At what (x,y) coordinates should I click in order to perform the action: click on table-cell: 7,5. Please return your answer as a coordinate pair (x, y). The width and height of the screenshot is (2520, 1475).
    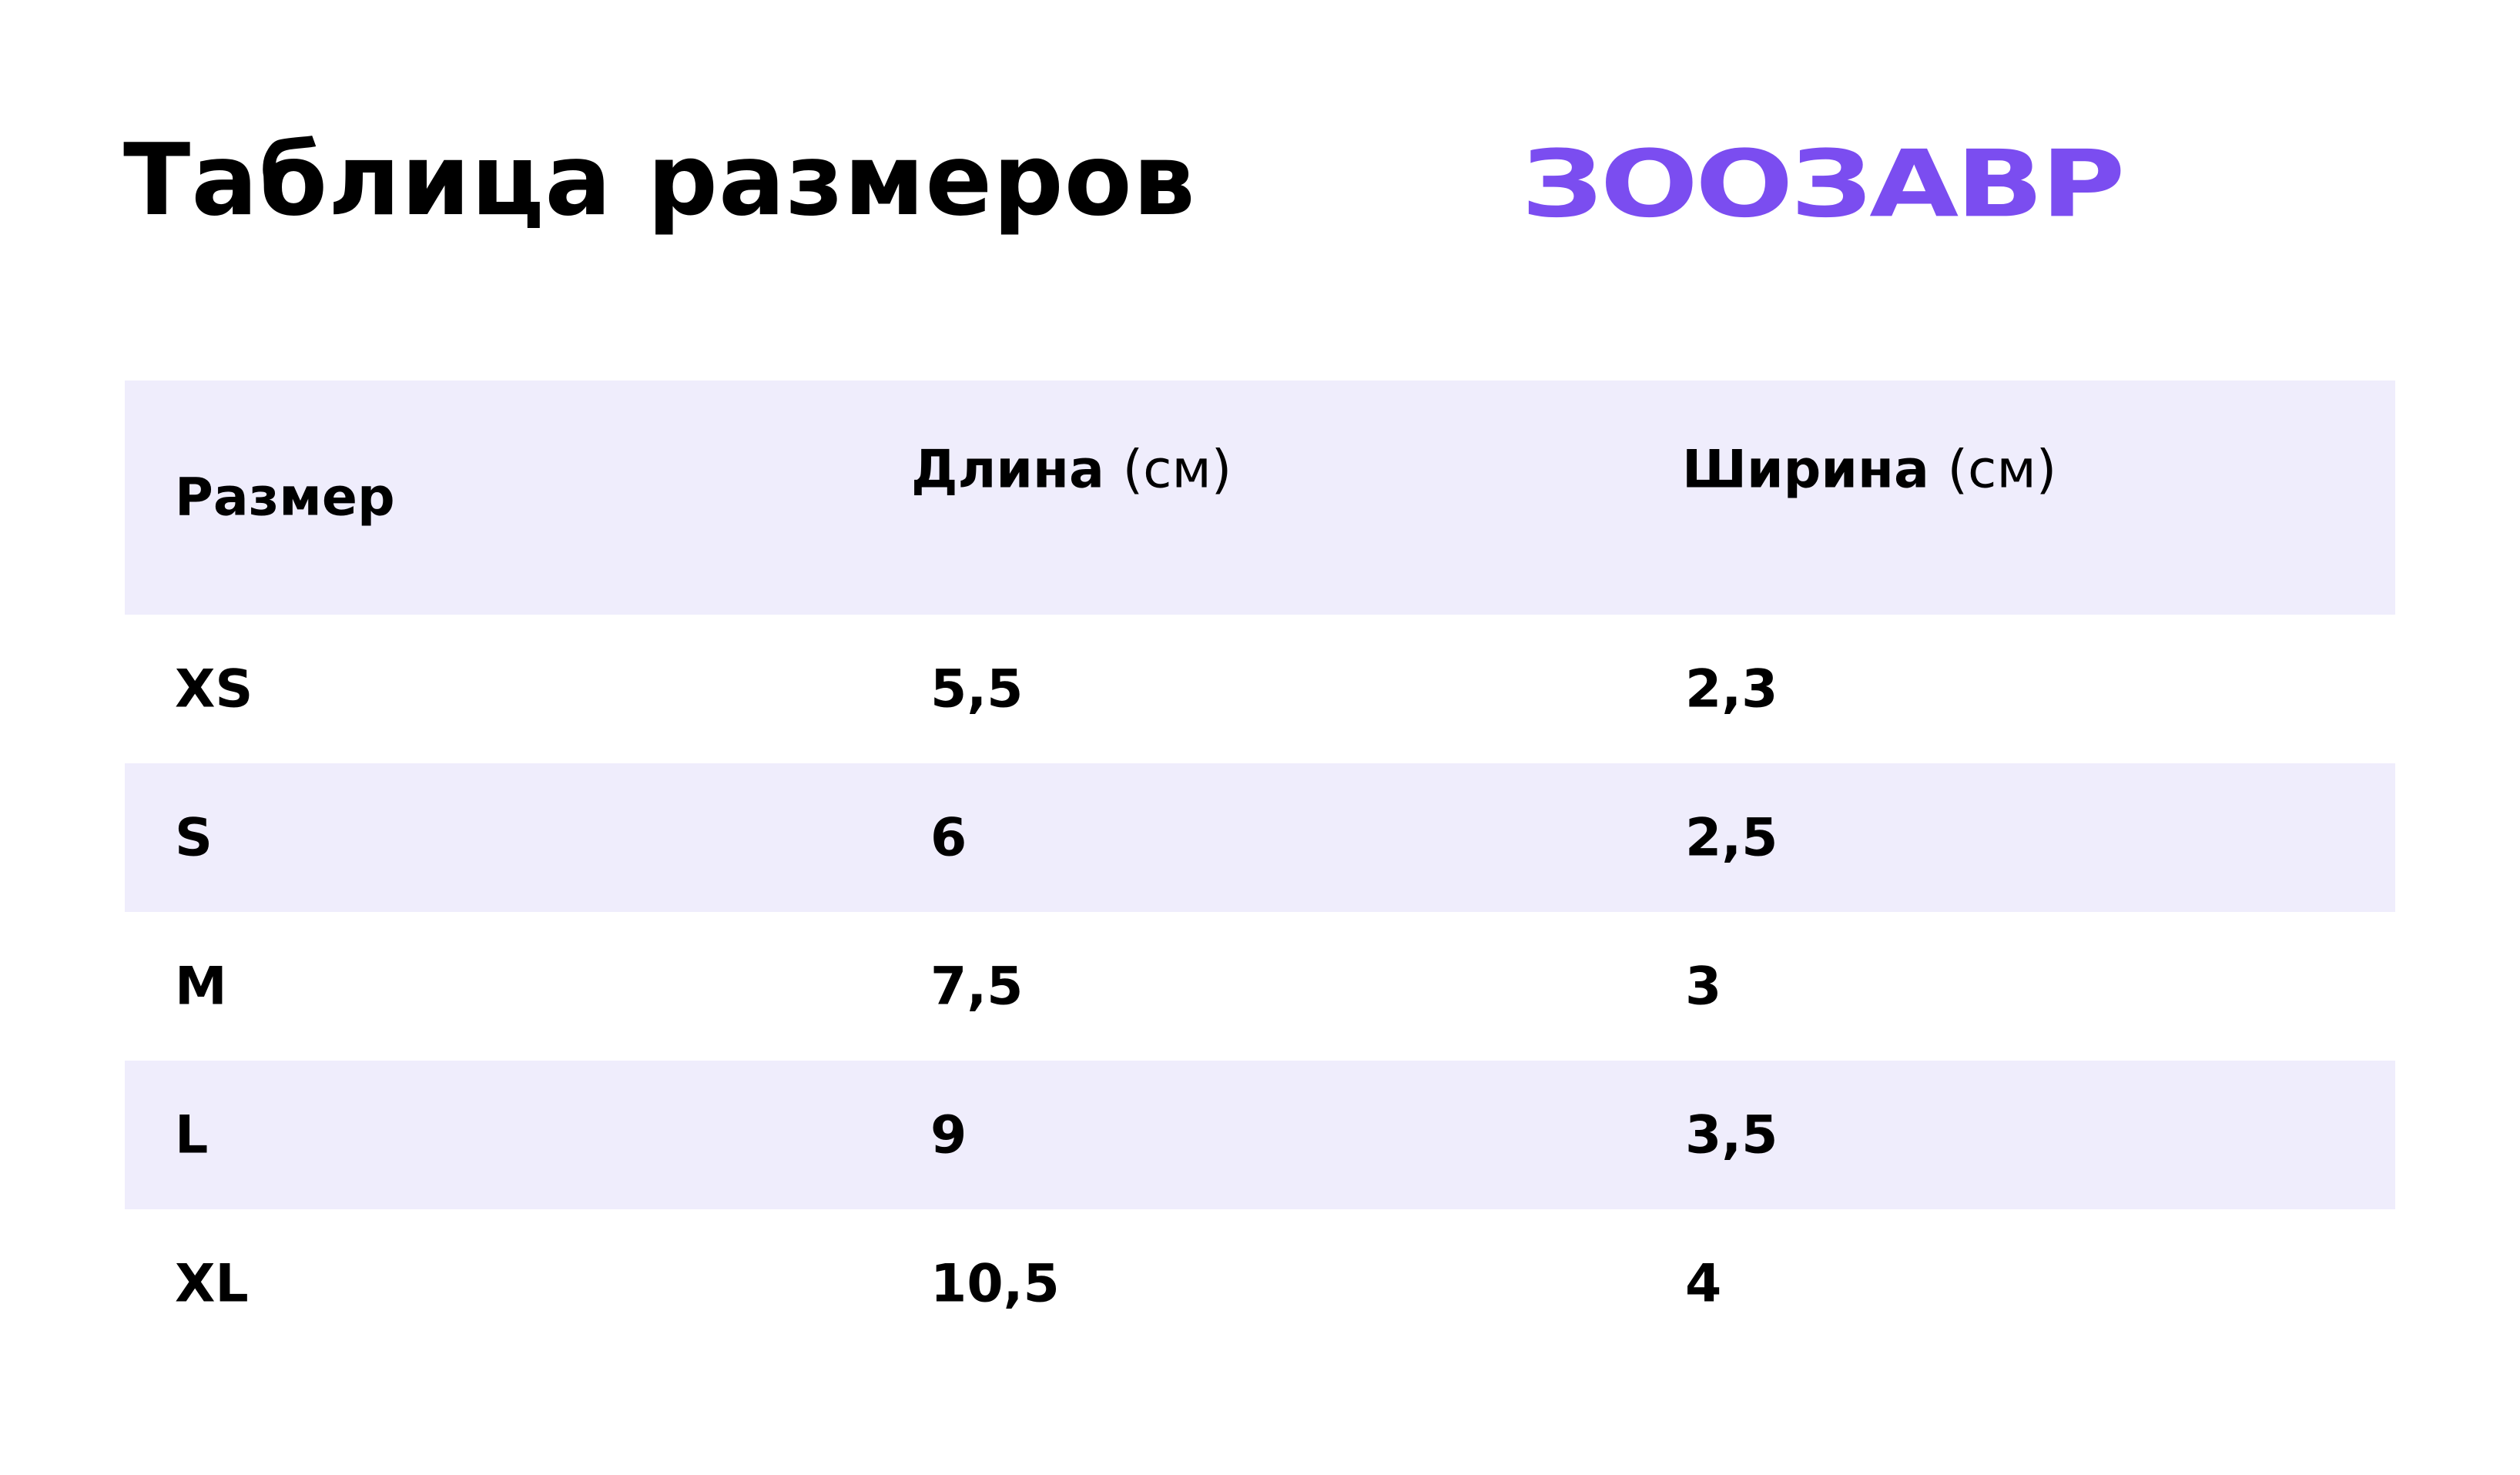
    Looking at the image, I should click on (977, 986).